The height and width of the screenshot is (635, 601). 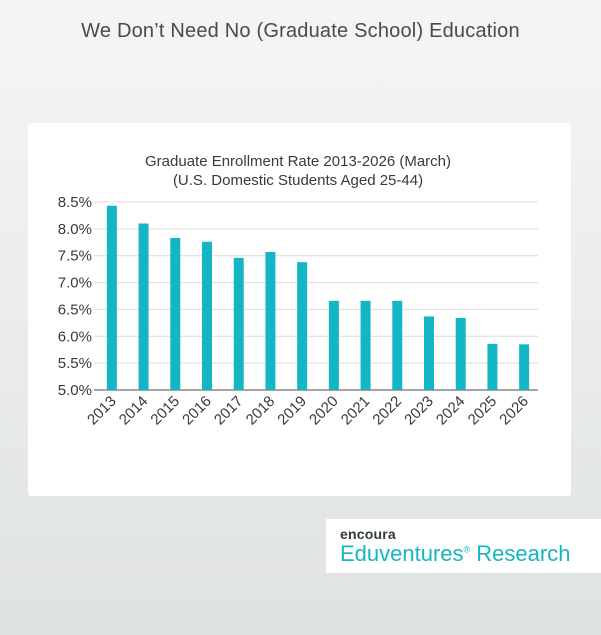 I want to click on x-tick-label: 2015, so click(x=165, y=411).